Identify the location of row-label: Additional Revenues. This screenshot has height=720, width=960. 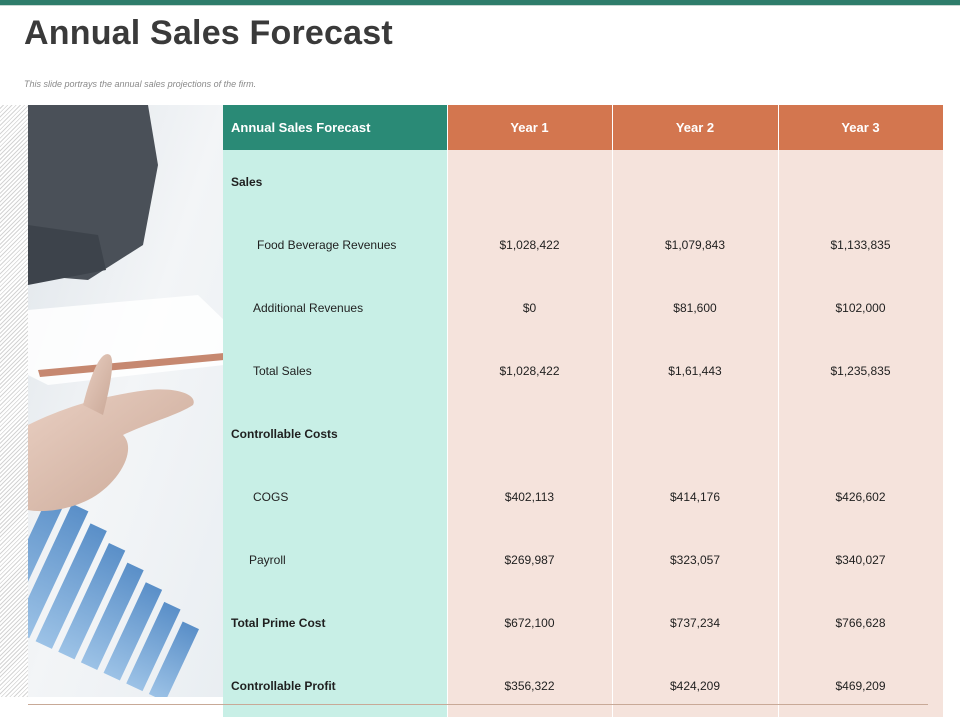
(335, 307).